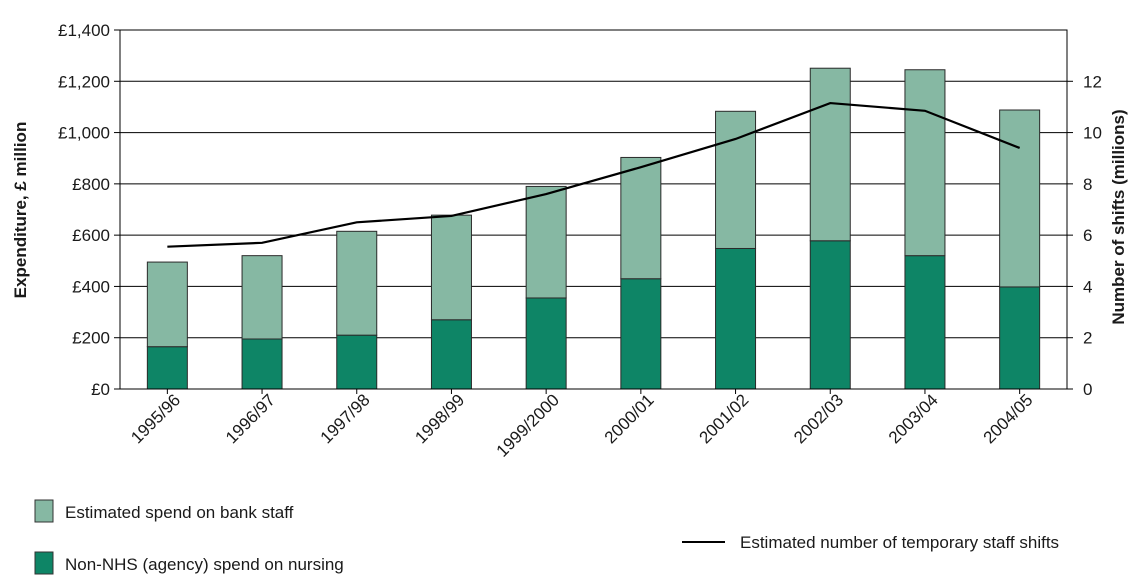 The width and height of the screenshot is (1139, 580). I want to click on y2-tick-label: 0, so click(1087, 389).